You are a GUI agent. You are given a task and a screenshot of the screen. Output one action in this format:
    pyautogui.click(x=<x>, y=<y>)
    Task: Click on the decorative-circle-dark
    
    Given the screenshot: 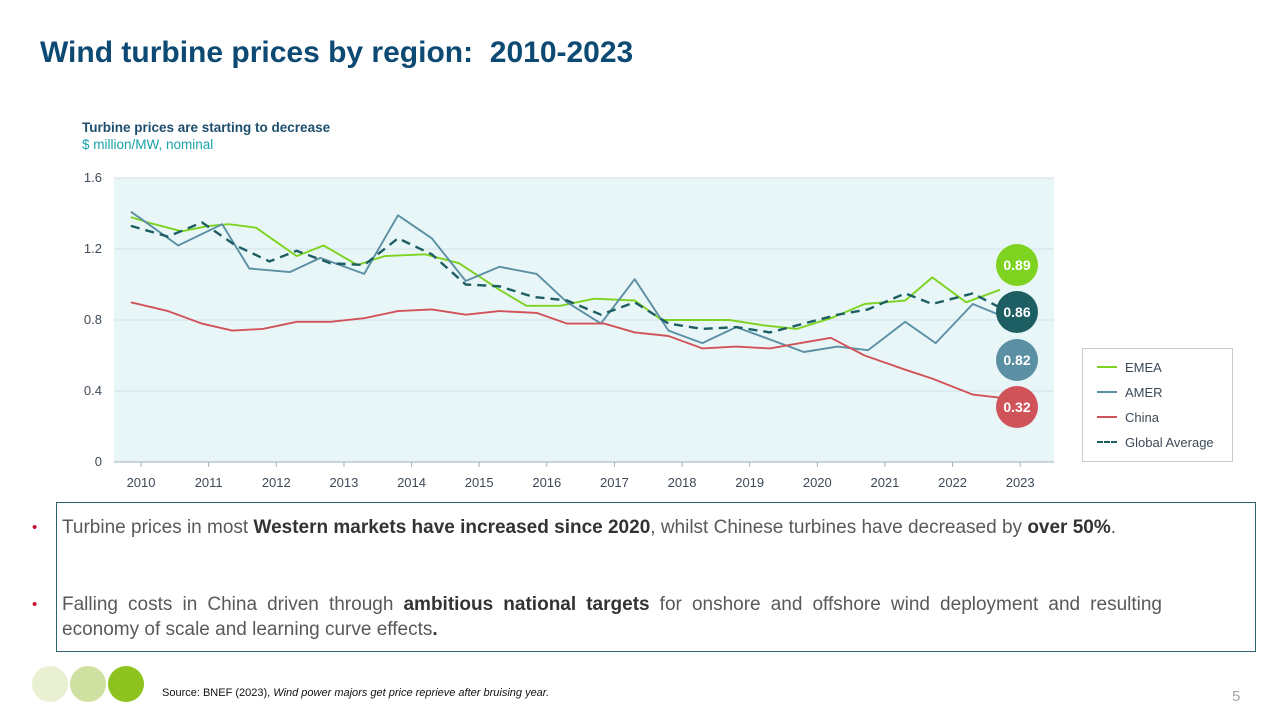 What is the action you would take?
    pyautogui.click(x=126, y=684)
    